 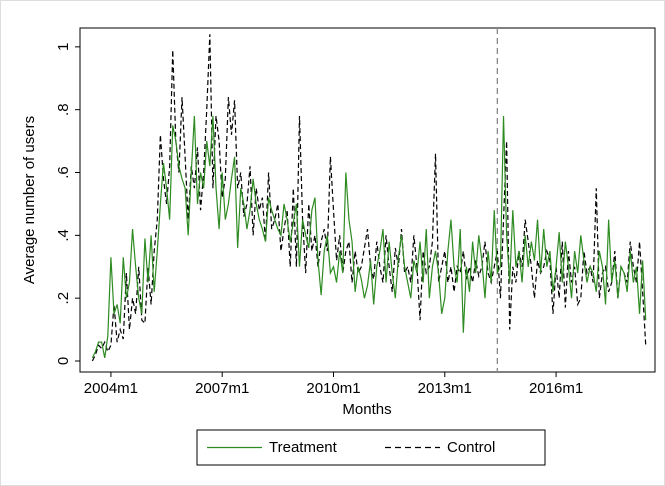 What do you see at coordinates (63, 361) in the screenshot?
I see `y-tick-label: 0` at bounding box center [63, 361].